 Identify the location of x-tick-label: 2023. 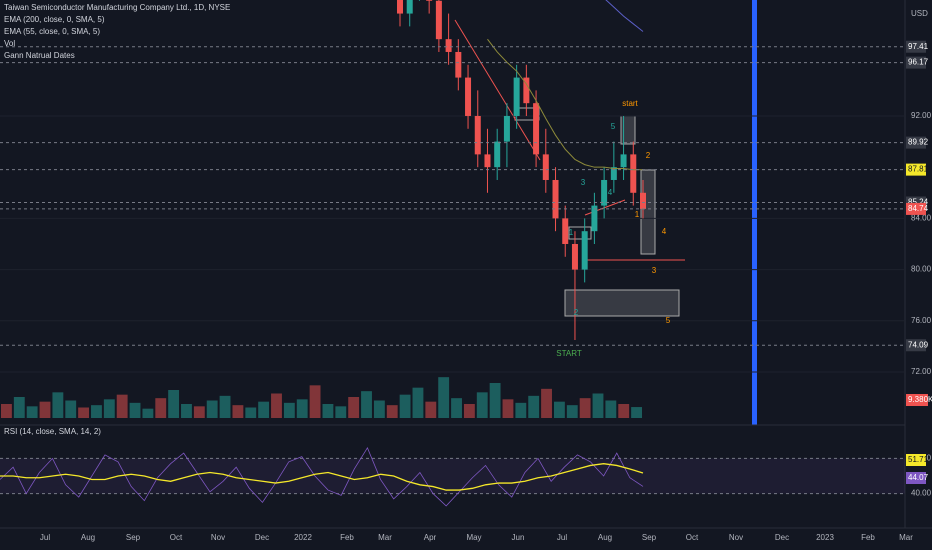
(825, 537).